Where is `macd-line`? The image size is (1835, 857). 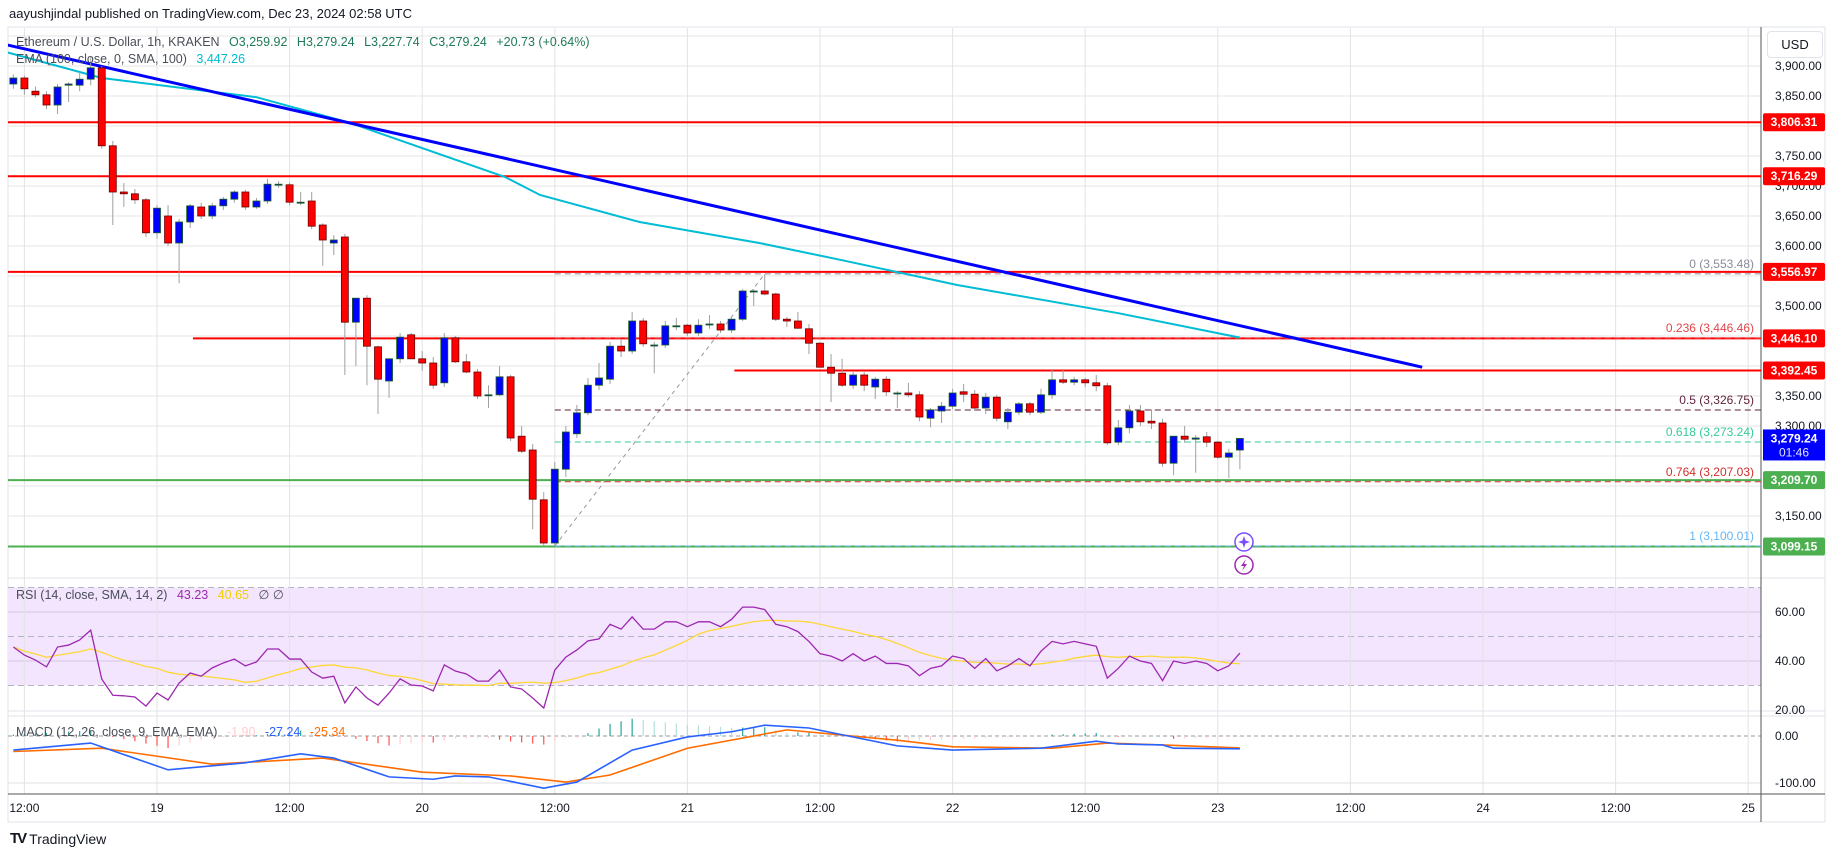
macd-line is located at coordinates (626, 756).